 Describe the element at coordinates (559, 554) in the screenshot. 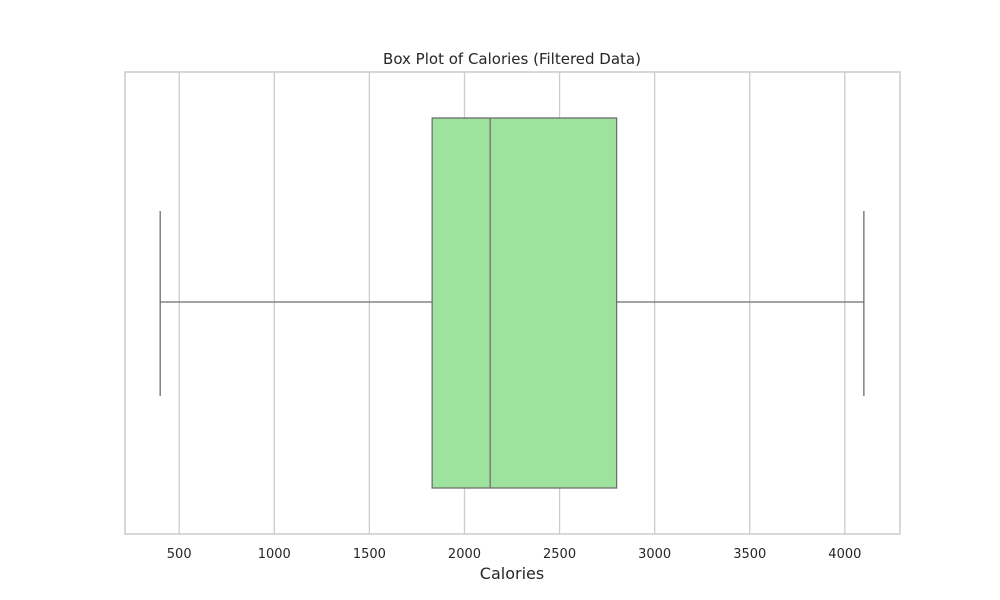

I see `x-tick-label-2500: 2500` at that location.